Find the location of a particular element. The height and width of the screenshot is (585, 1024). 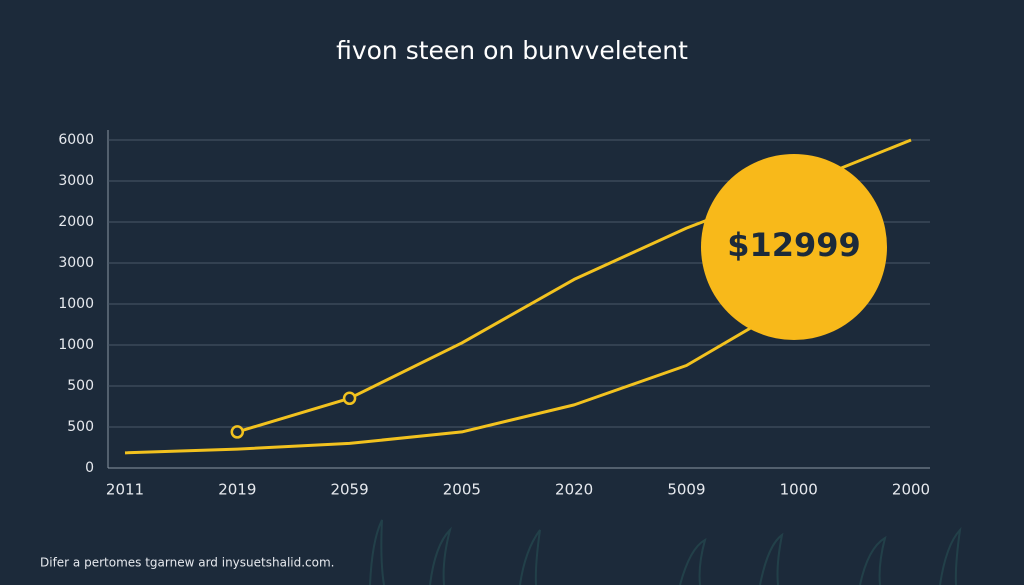

y-tick-label: 2000 is located at coordinates (76, 222).